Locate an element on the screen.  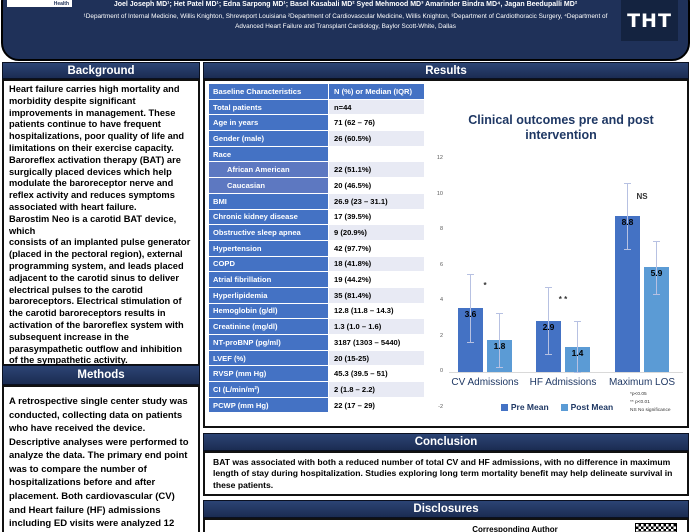
legend-item: Pre Mean is located at coordinates (524, 407).